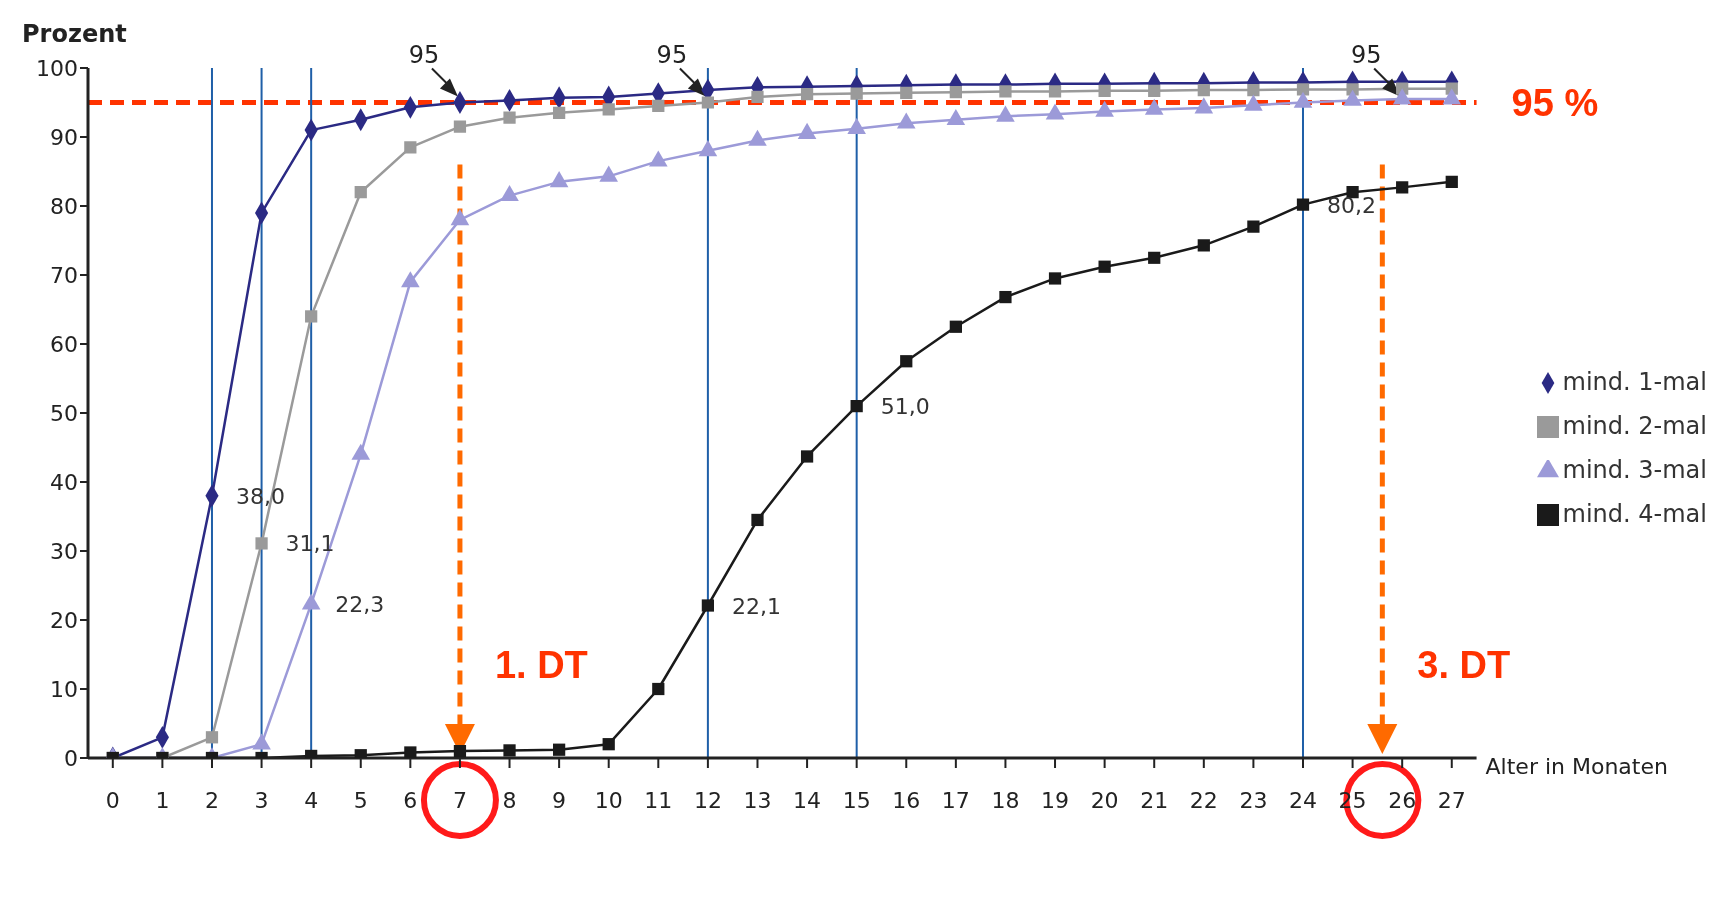 The width and height of the screenshot is (1735, 906). Describe the element at coordinates (1464, 665) in the screenshot. I see `ref-line-label: 3. DT` at that location.